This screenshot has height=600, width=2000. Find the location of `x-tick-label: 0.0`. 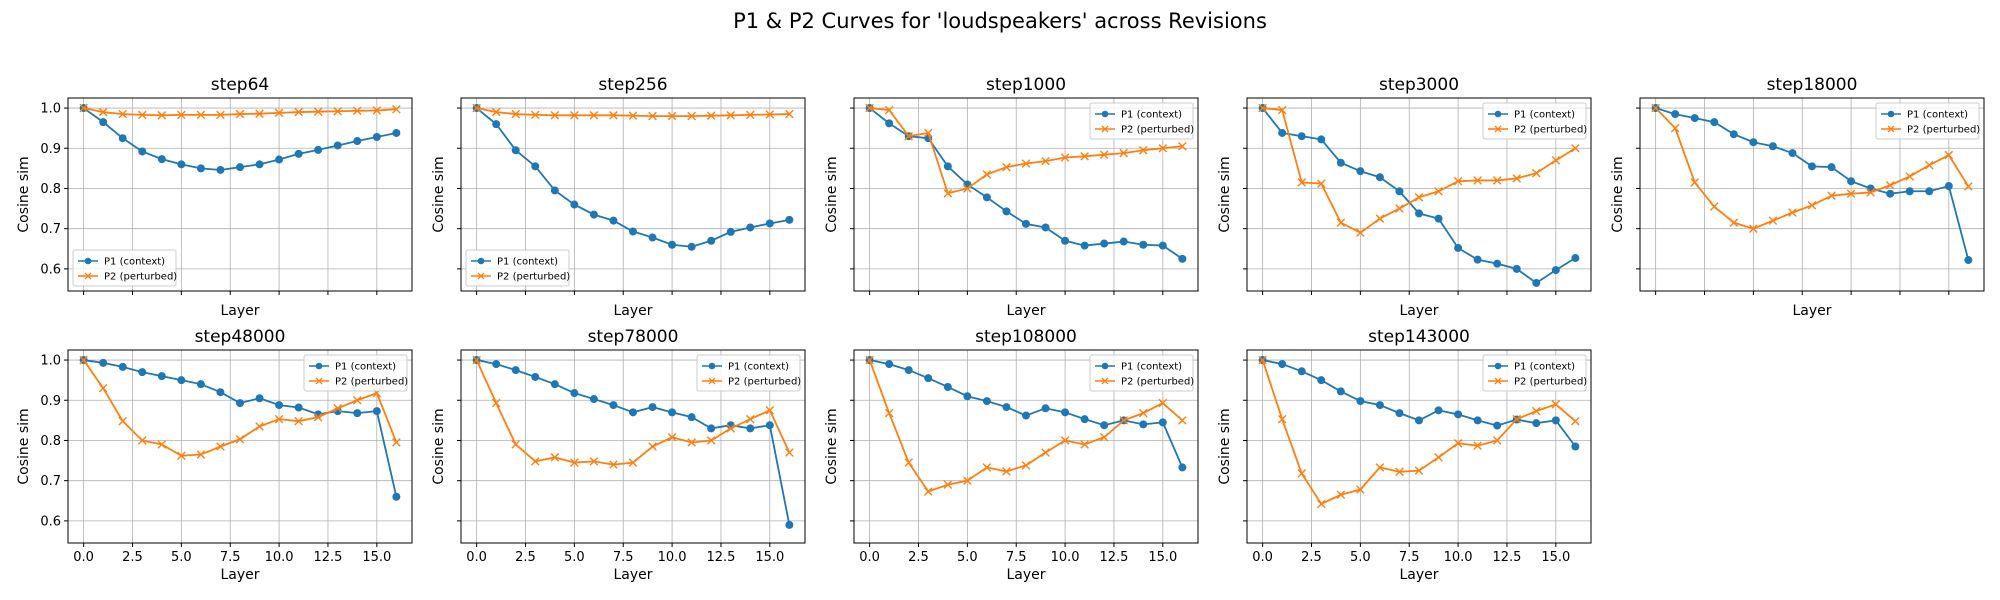

x-tick-label: 0.0 is located at coordinates (869, 557).